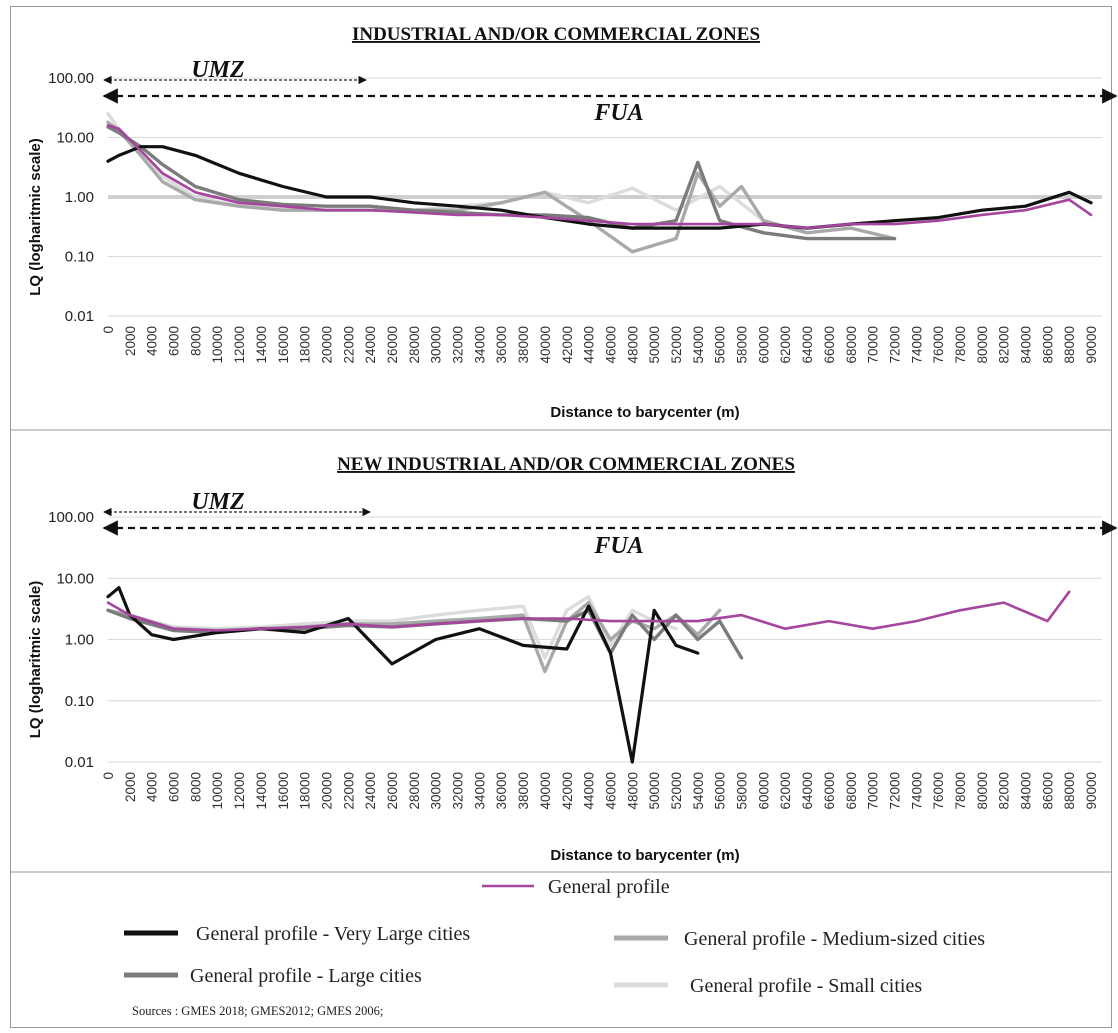 The height and width of the screenshot is (1033, 1118). Describe the element at coordinates (556, 34) in the screenshot. I see `chart-title: INDUSTRIAL AND/OR COMMERCIAL ZONES` at that location.